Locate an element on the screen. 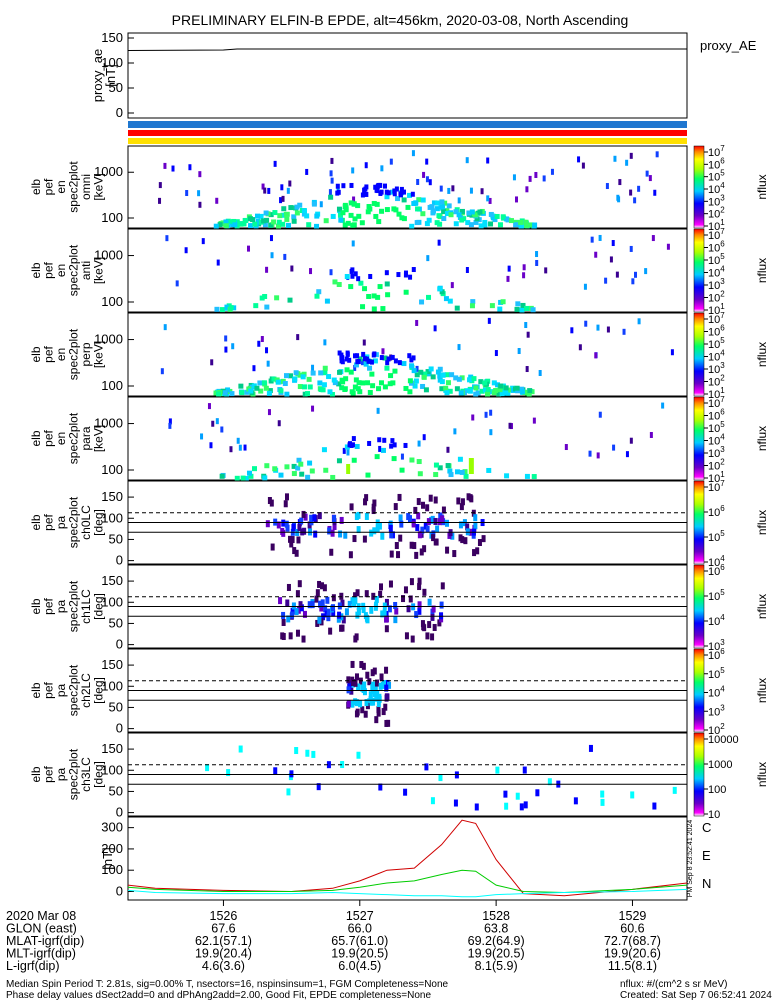 The height and width of the screenshot is (1000, 775). ytick-label: 150 is located at coordinates (112, 37).